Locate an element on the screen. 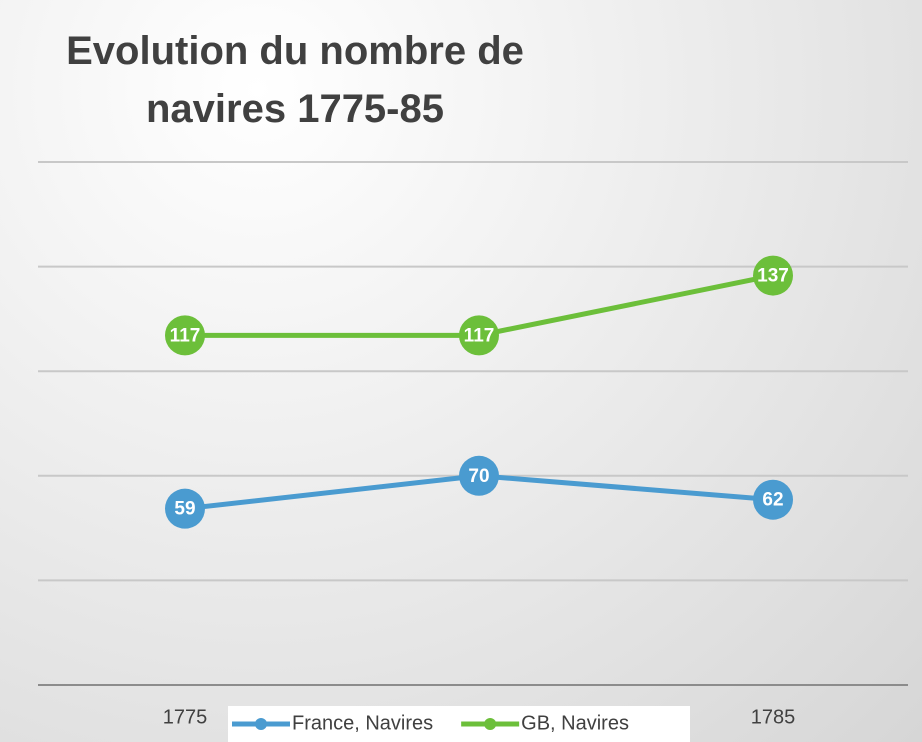  data-label: 62 is located at coordinates (772, 500).